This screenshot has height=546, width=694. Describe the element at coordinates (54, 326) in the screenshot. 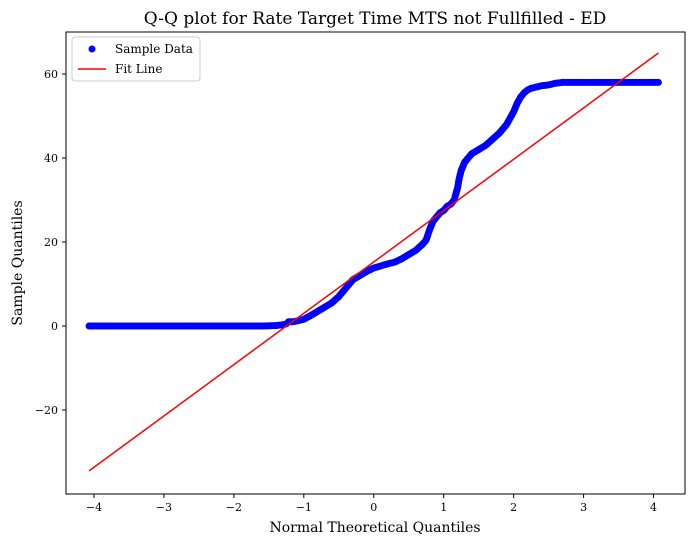

I see `y-tick-label: 0` at that location.